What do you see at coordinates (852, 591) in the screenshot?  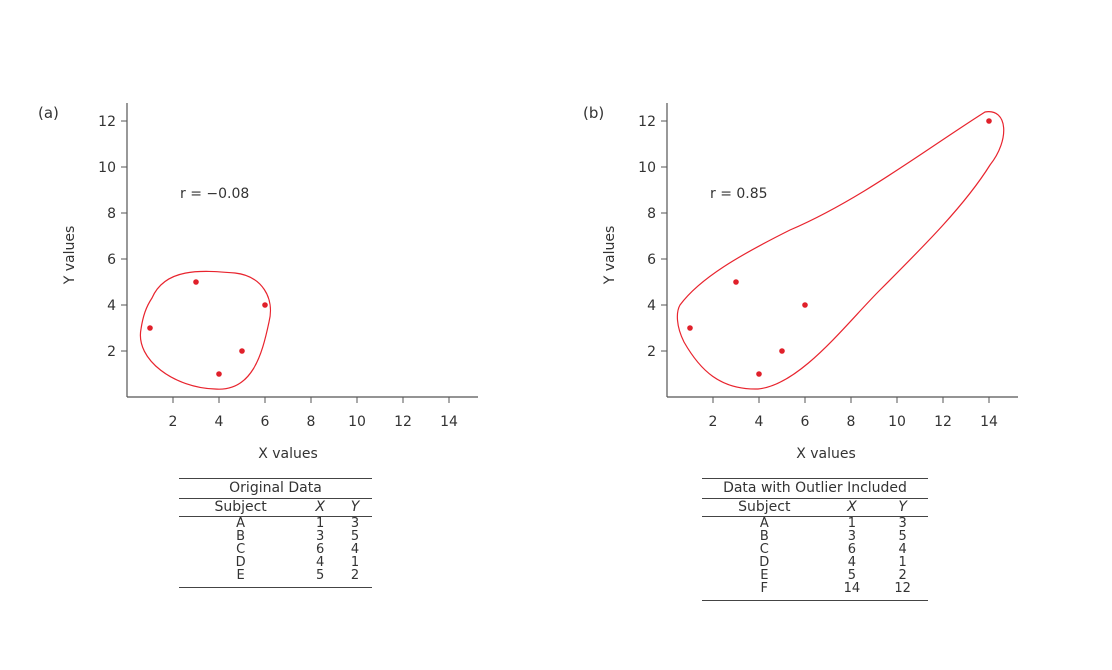 I see `x-cell: 14` at bounding box center [852, 591].